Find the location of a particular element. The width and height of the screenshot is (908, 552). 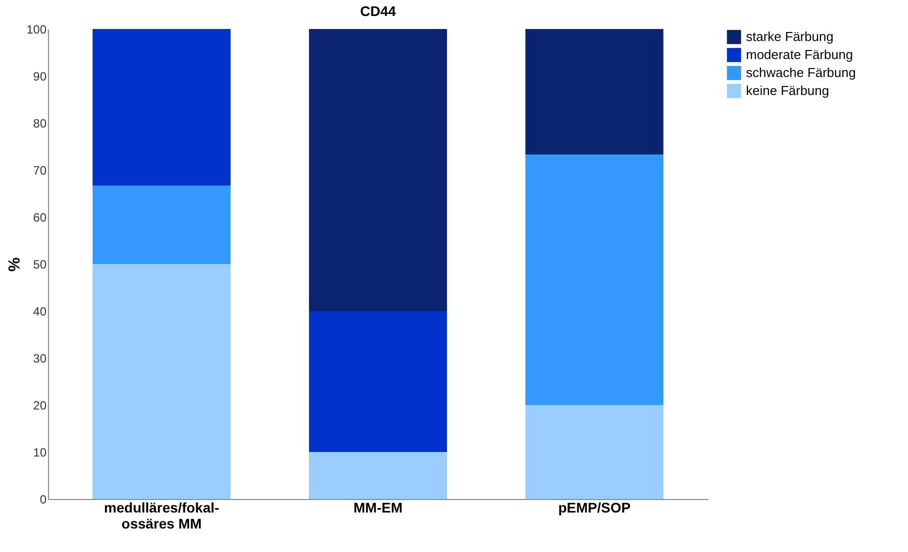

y-tick-label: 10 is located at coordinates (40, 453).